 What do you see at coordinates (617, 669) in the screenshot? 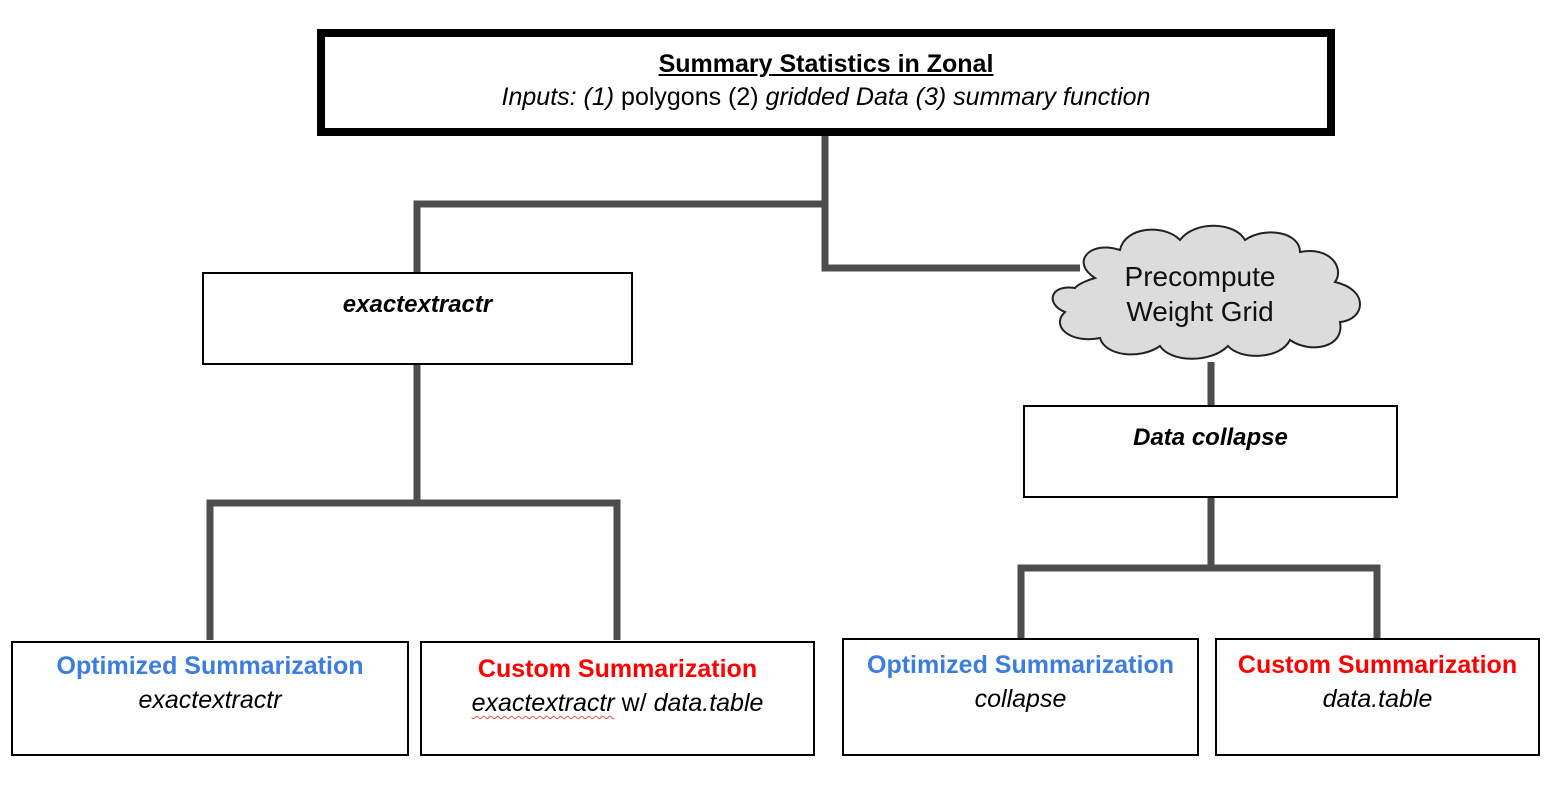
I see `left-custom-title: Custom Summarization` at bounding box center [617, 669].